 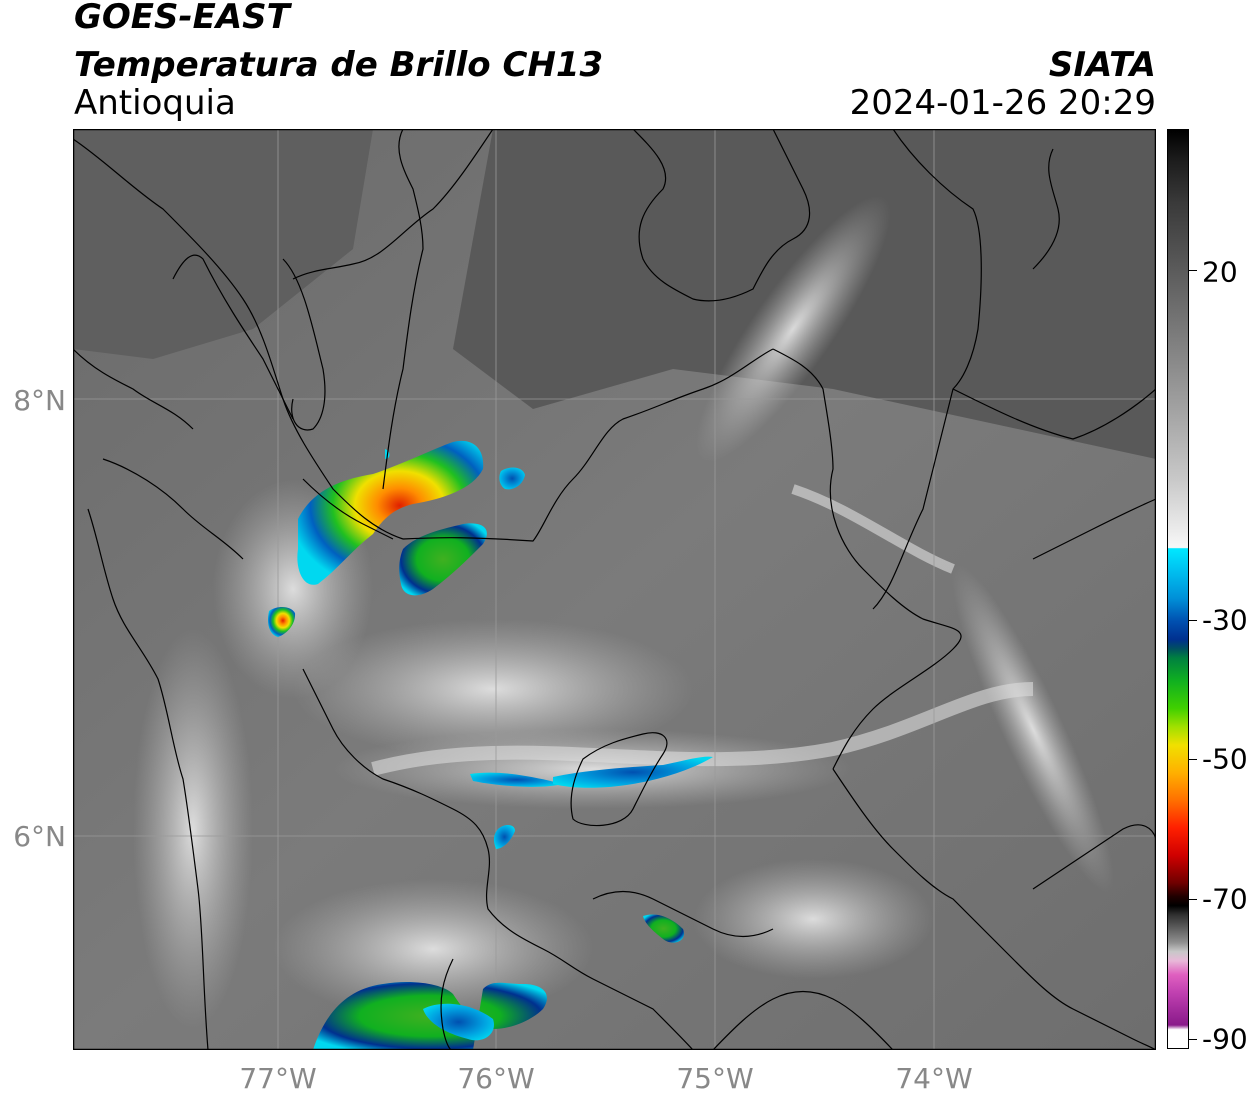 What do you see at coordinates (155, 103) in the screenshot?
I see `region-label: Antioquia` at bounding box center [155, 103].